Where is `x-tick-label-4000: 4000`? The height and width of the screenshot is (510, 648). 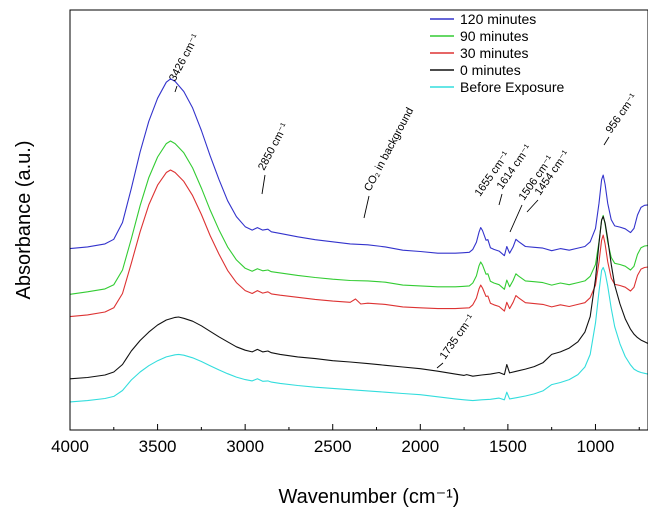 x-tick-label-4000: 4000 is located at coordinates (70, 446).